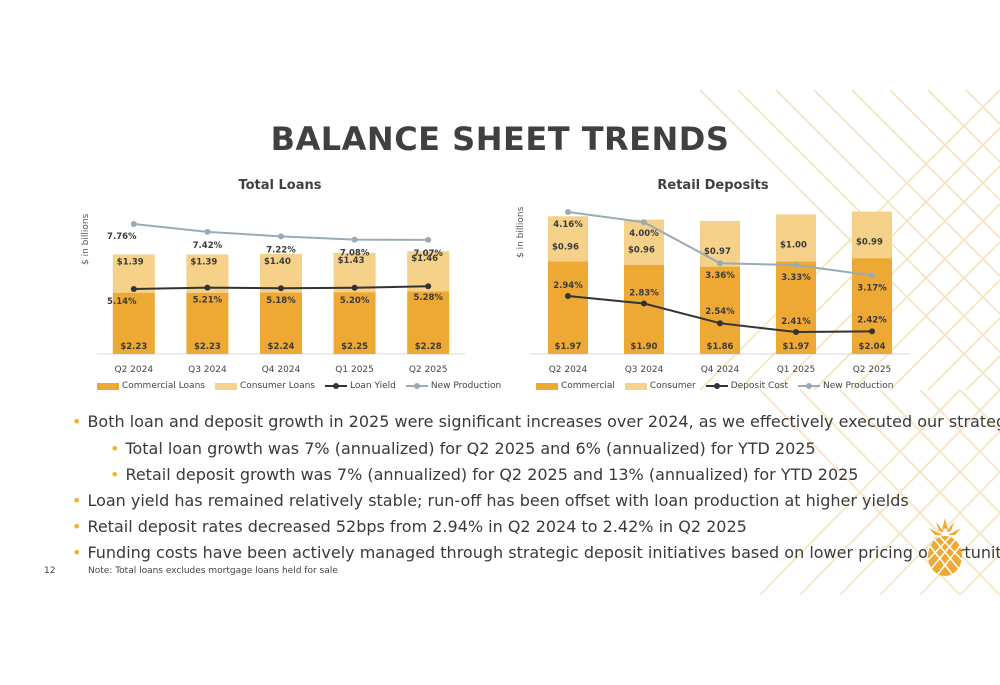 The width and height of the screenshot is (1000, 685). What do you see at coordinates (122, 237) in the screenshot?
I see `loans-new-production-label: 7.76%` at bounding box center [122, 237].